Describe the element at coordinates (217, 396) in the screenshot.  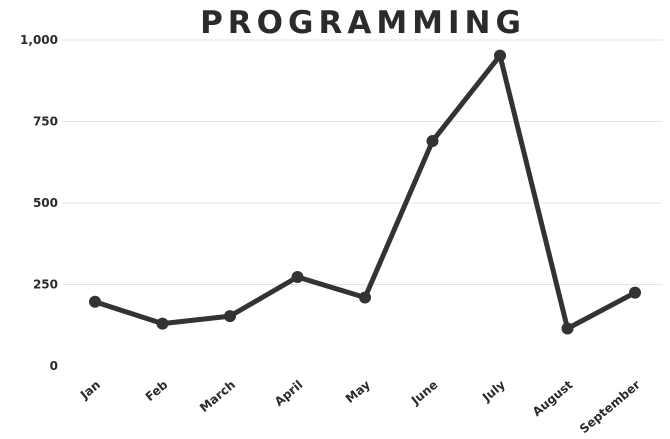
I see `x-tick-label: March` at that location.